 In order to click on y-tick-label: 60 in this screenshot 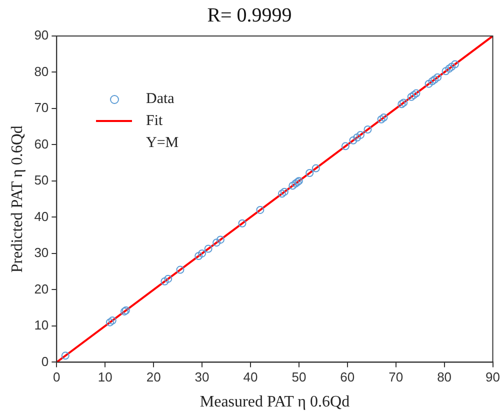, I will do `click(41, 144)`.